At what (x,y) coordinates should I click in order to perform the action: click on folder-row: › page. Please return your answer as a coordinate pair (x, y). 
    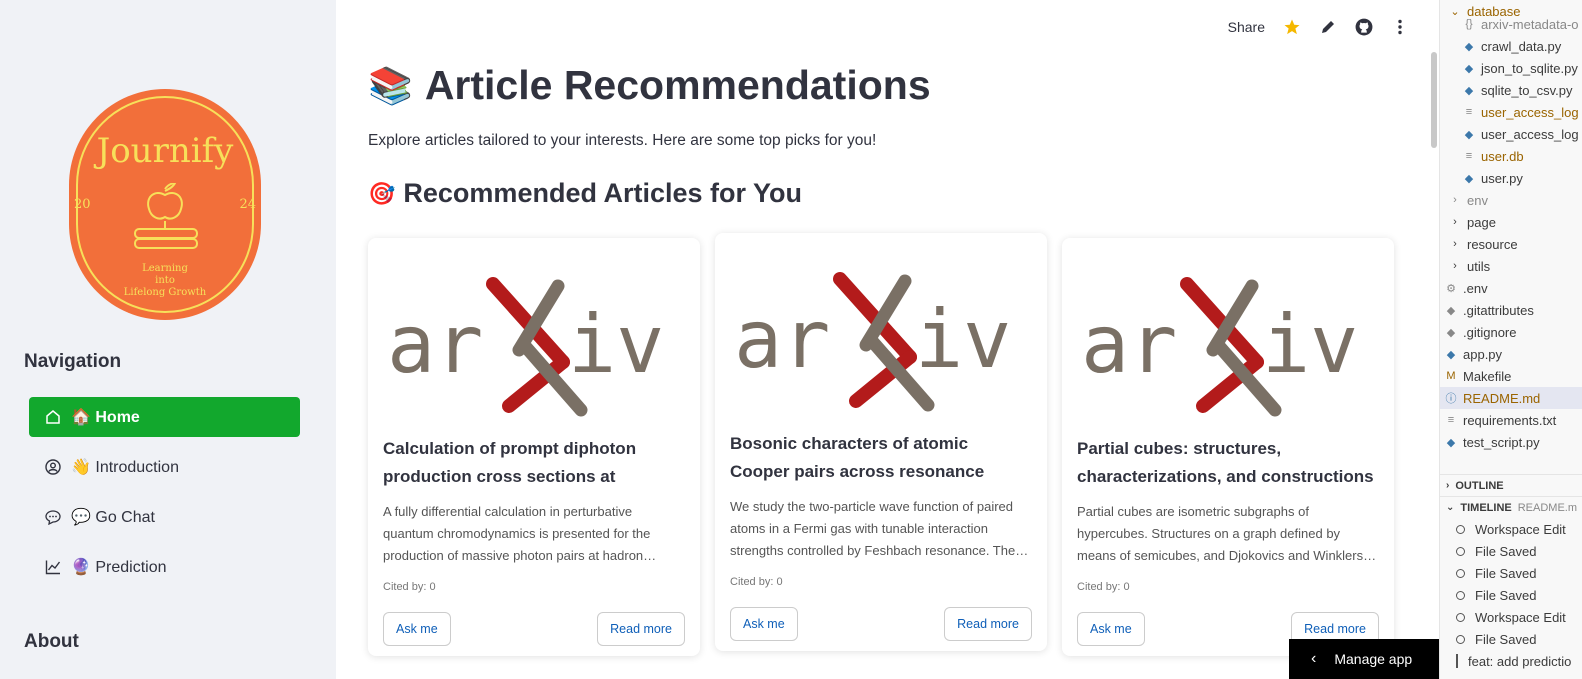
    Looking at the image, I should click on (1511, 222).